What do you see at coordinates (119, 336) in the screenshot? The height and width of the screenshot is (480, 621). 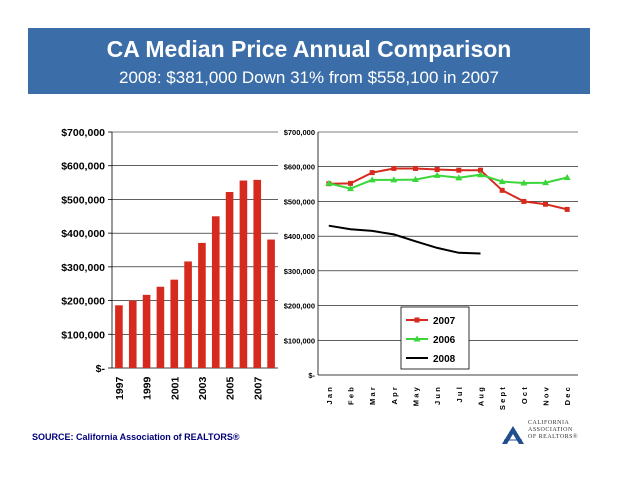 I see `bar-1997` at bounding box center [119, 336].